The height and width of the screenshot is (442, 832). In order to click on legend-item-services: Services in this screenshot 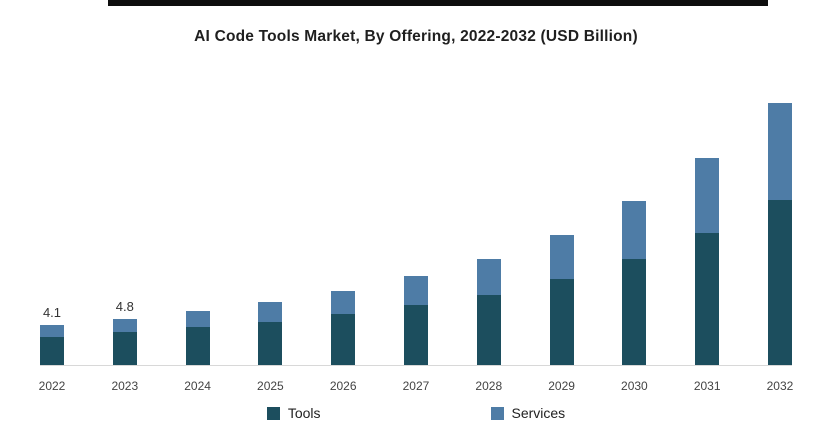, I will do `click(528, 413)`.